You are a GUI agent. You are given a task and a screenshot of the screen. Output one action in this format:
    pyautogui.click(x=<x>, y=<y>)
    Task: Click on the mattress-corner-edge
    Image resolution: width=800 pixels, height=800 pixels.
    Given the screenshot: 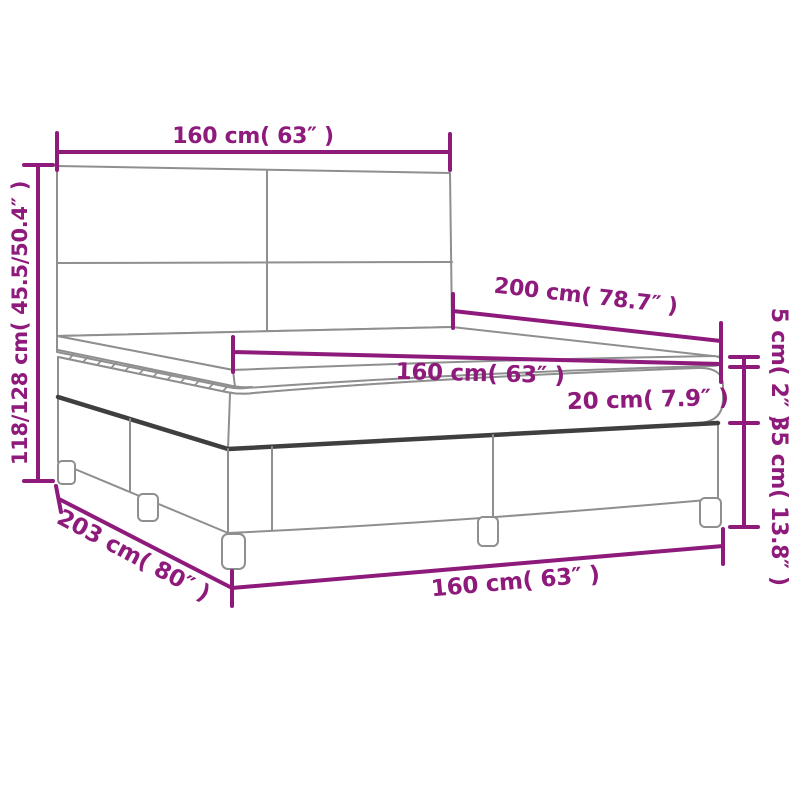 What is the action you would take?
    pyautogui.click(x=229, y=421)
    